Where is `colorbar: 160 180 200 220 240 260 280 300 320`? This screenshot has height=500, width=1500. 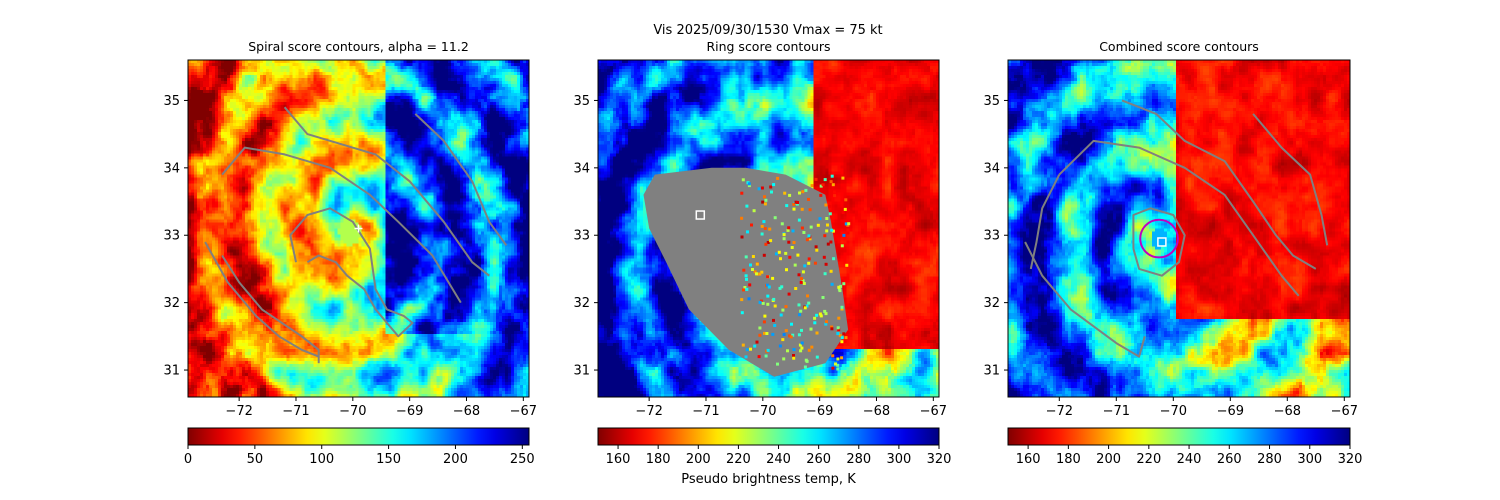 colorbar: 160 180 200 220 240 260 280 300 320 is located at coordinates (1184, 447).